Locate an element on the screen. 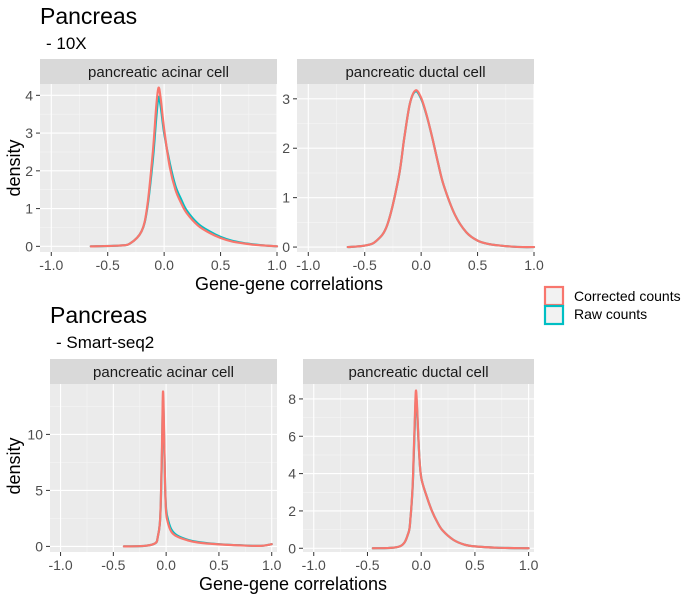 This screenshot has height=600, width=700. legend-label-corrected-counts: Corrected counts is located at coordinates (627, 296).